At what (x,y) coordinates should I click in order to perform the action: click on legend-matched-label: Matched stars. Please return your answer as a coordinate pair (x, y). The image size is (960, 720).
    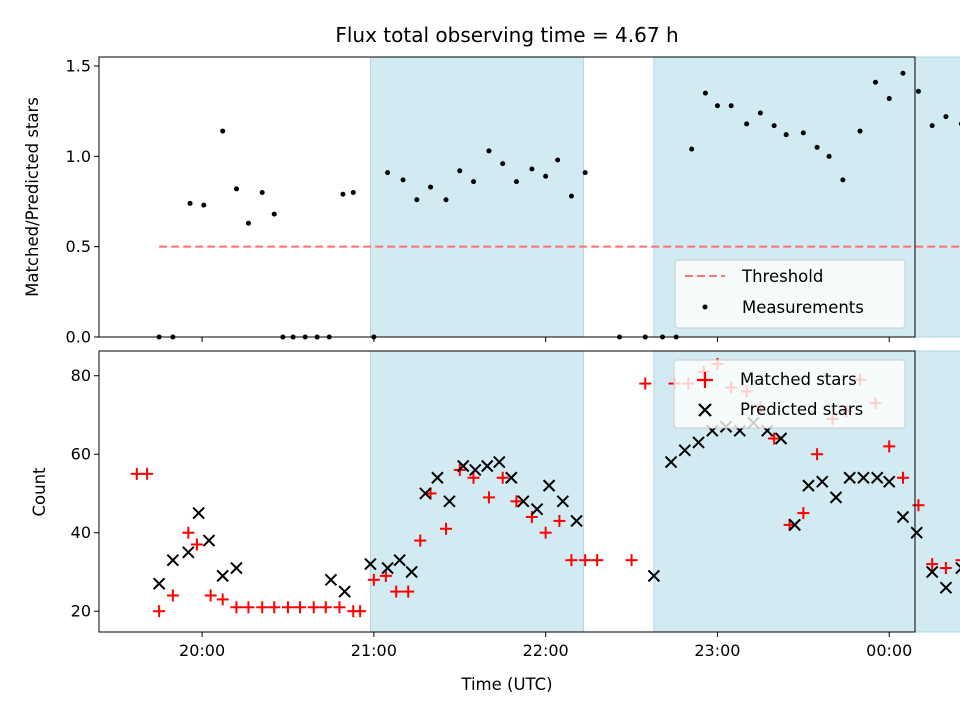
    Looking at the image, I should click on (798, 379).